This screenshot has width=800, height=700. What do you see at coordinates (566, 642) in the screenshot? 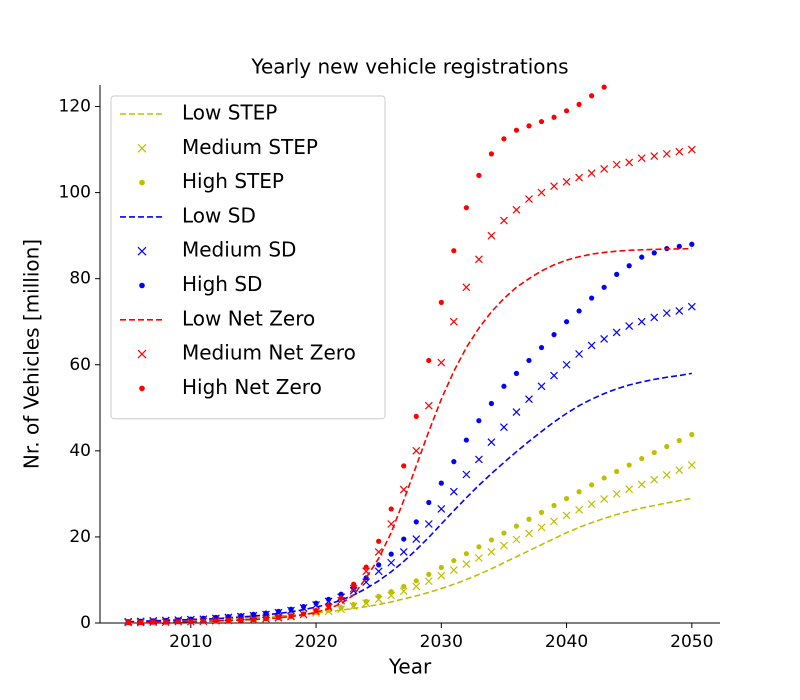
I see `x-tick-label: 2040` at bounding box center [566, 642].